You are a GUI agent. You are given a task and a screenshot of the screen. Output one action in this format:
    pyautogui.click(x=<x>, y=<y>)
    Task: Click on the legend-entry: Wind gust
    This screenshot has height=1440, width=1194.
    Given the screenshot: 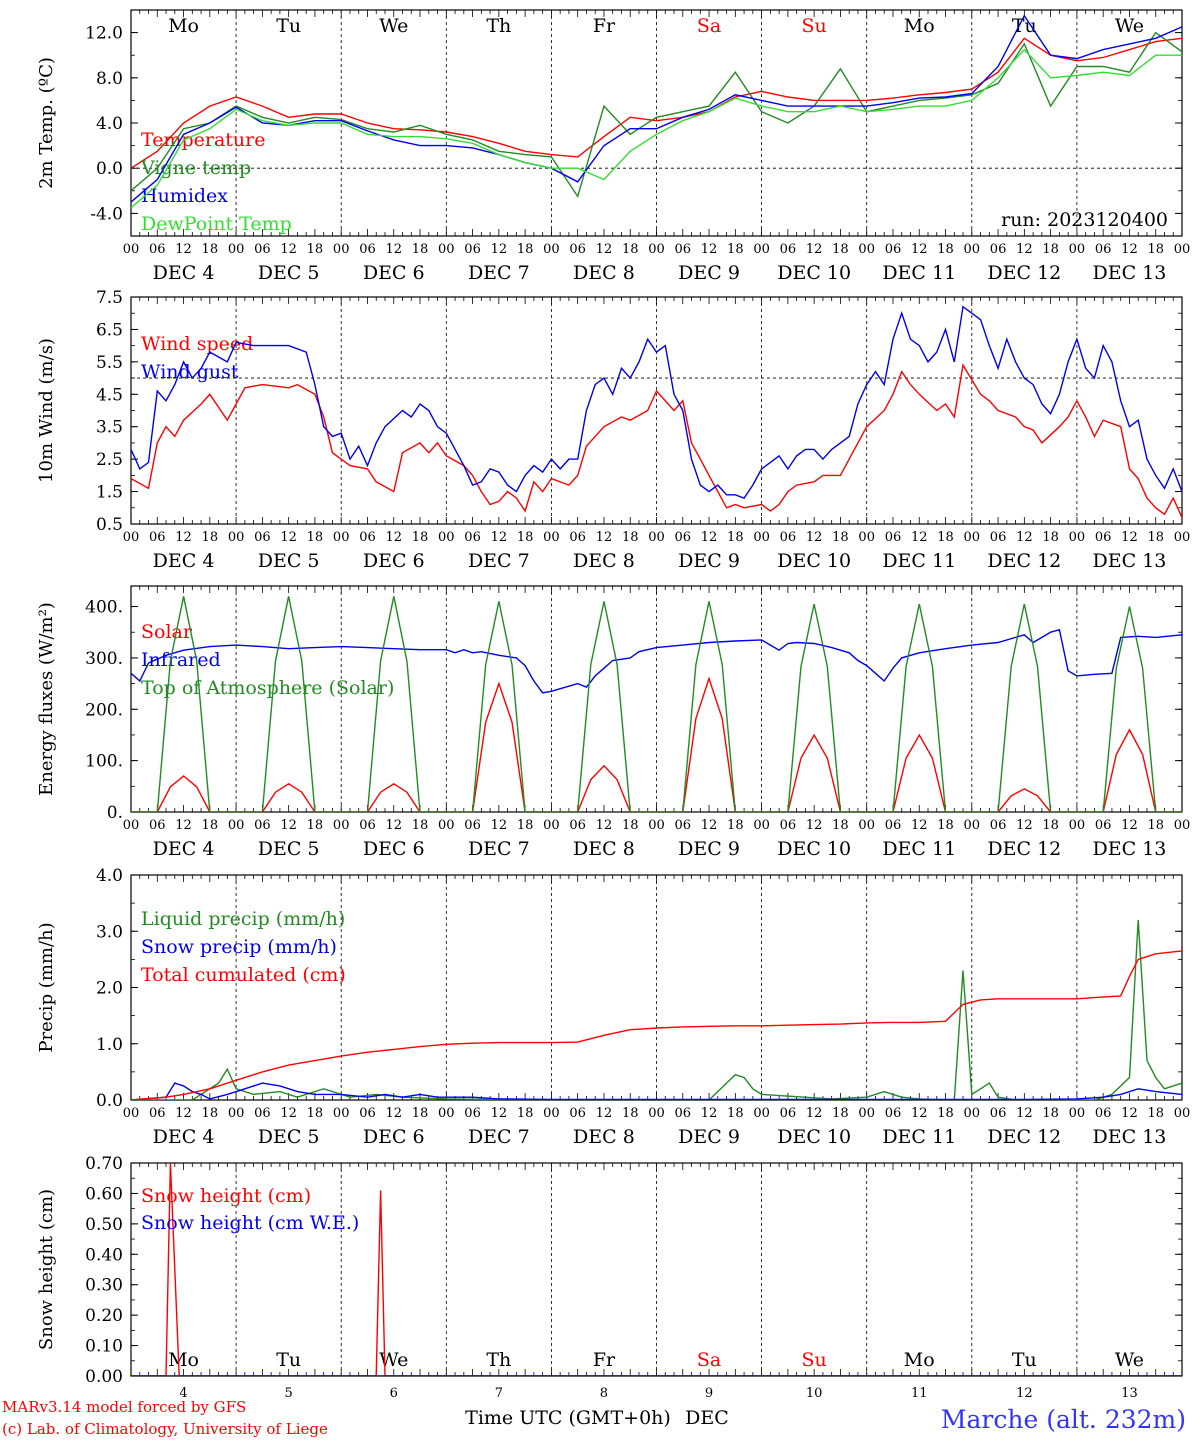 What is the action you would take?
    pyautogui.click(x=190, y=372)
    